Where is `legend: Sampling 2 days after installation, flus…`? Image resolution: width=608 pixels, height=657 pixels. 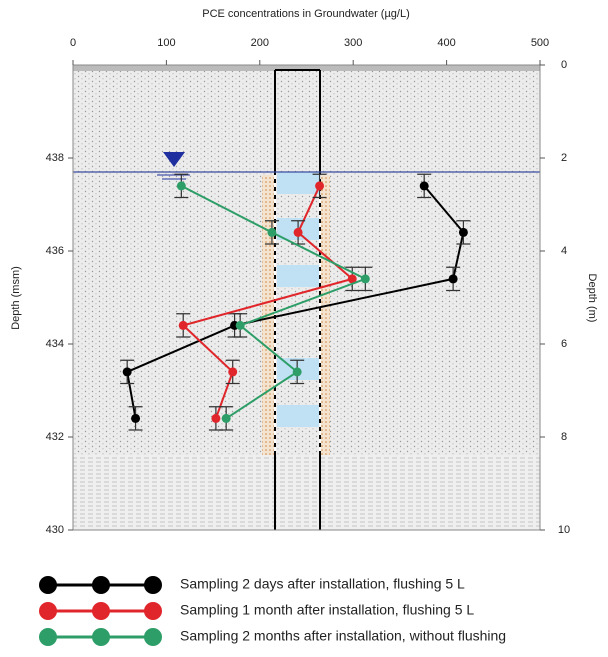 legend: Sampling 2 days after installation, flus… is located at coordinates (272, 611).